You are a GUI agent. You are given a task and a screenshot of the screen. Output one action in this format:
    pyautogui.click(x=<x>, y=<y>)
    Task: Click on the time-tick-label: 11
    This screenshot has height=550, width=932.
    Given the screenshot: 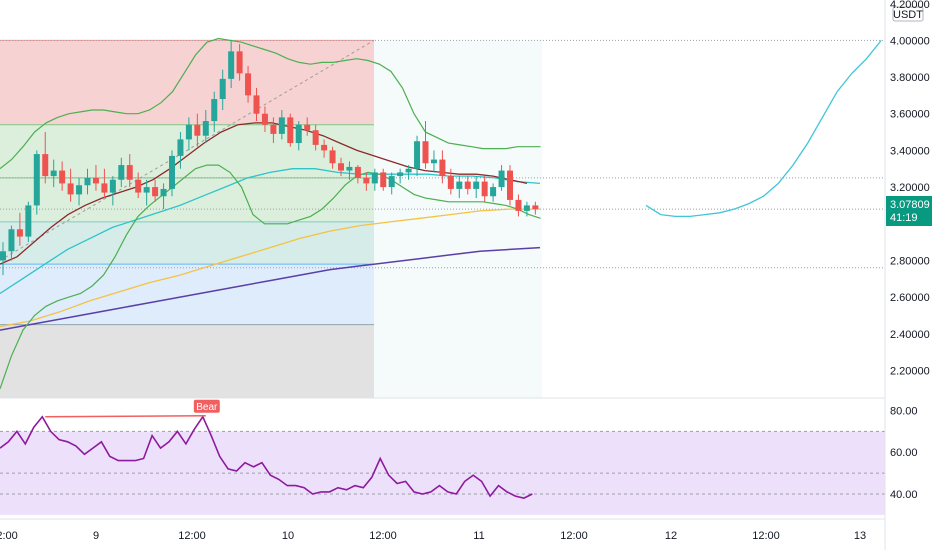 What is the action you would take?
    pyautogui.click(x=478, y=536)
    